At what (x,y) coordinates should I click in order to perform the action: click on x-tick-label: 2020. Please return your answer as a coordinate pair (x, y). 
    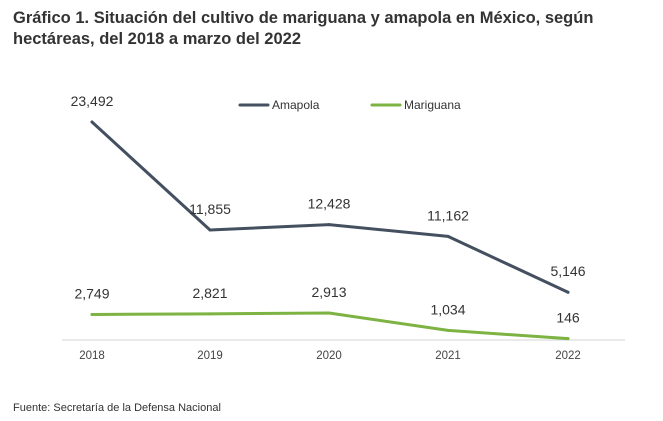
    Looking at the image, I should click on (329, 356).